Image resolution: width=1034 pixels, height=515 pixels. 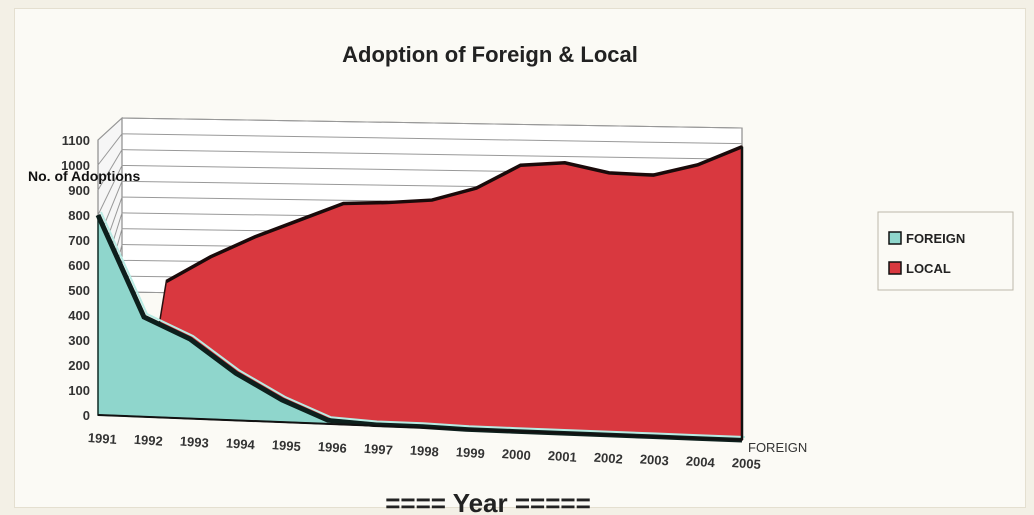 I want to click on x-tick-label: 1995, so click(x=286, y=445).